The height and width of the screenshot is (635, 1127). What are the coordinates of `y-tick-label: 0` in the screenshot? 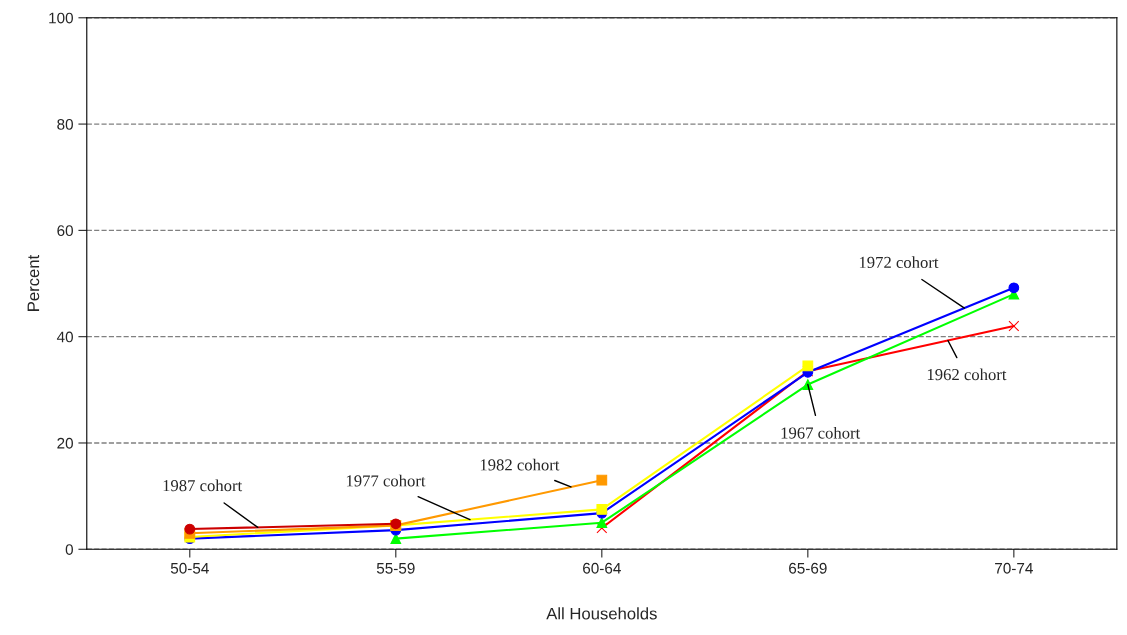 It's located at (69, 549).